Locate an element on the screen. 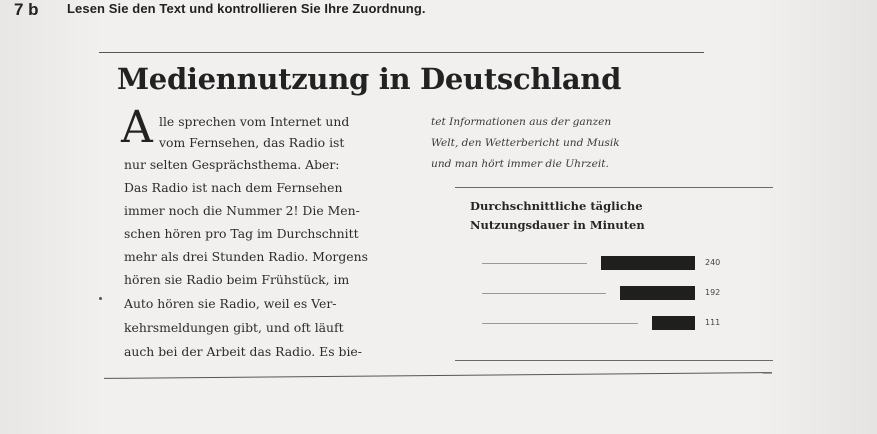 The width and height of the screenshot is (877, 434). margin-dot is located at coordinates (100, 298).